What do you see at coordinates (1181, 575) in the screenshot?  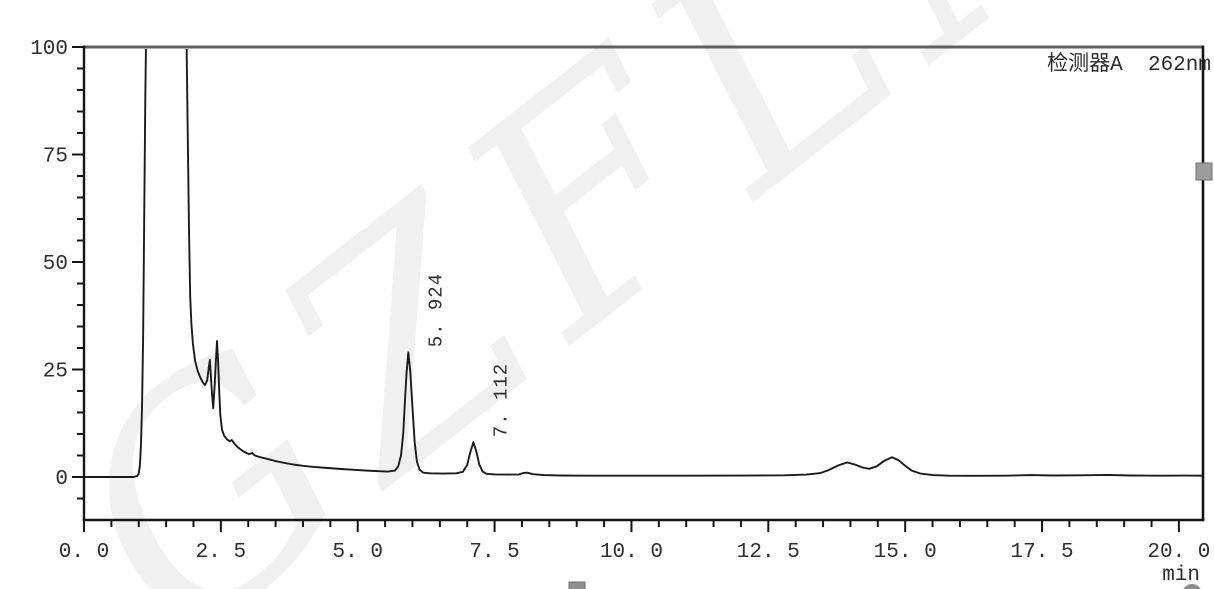 I see `x-axis-unit-label: min` at bounding box center [1181, 575].